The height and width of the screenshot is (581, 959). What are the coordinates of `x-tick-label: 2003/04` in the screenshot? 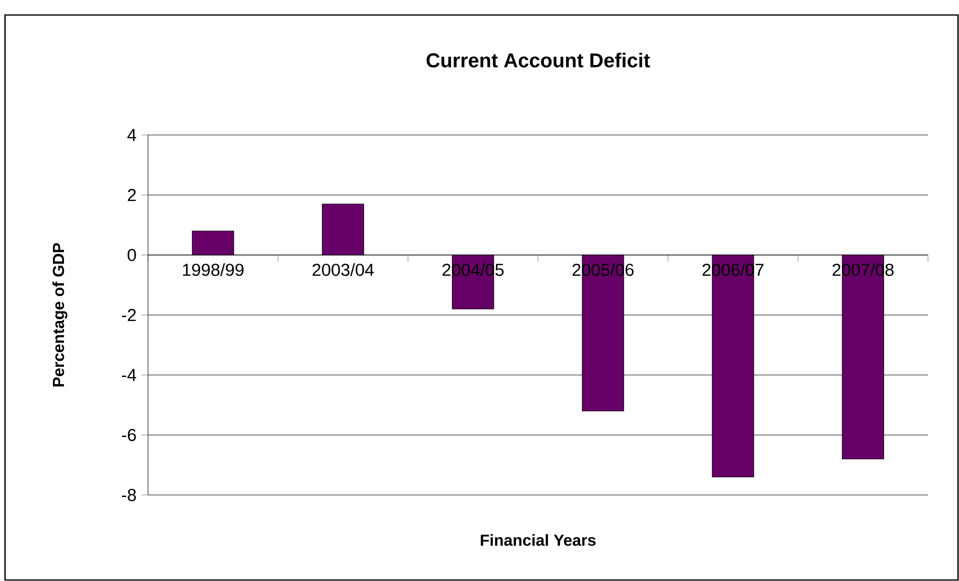 It's located at (343, 269).